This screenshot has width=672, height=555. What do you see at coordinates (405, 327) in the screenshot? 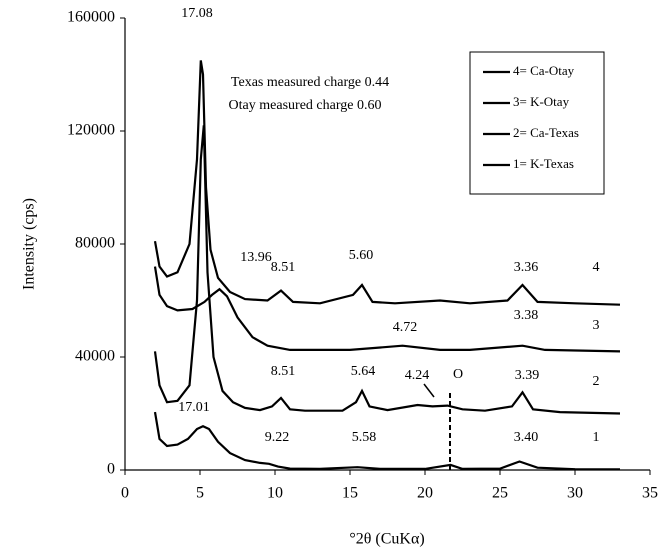
I see `annotation: 4.72` at bounding box center [405, 327].